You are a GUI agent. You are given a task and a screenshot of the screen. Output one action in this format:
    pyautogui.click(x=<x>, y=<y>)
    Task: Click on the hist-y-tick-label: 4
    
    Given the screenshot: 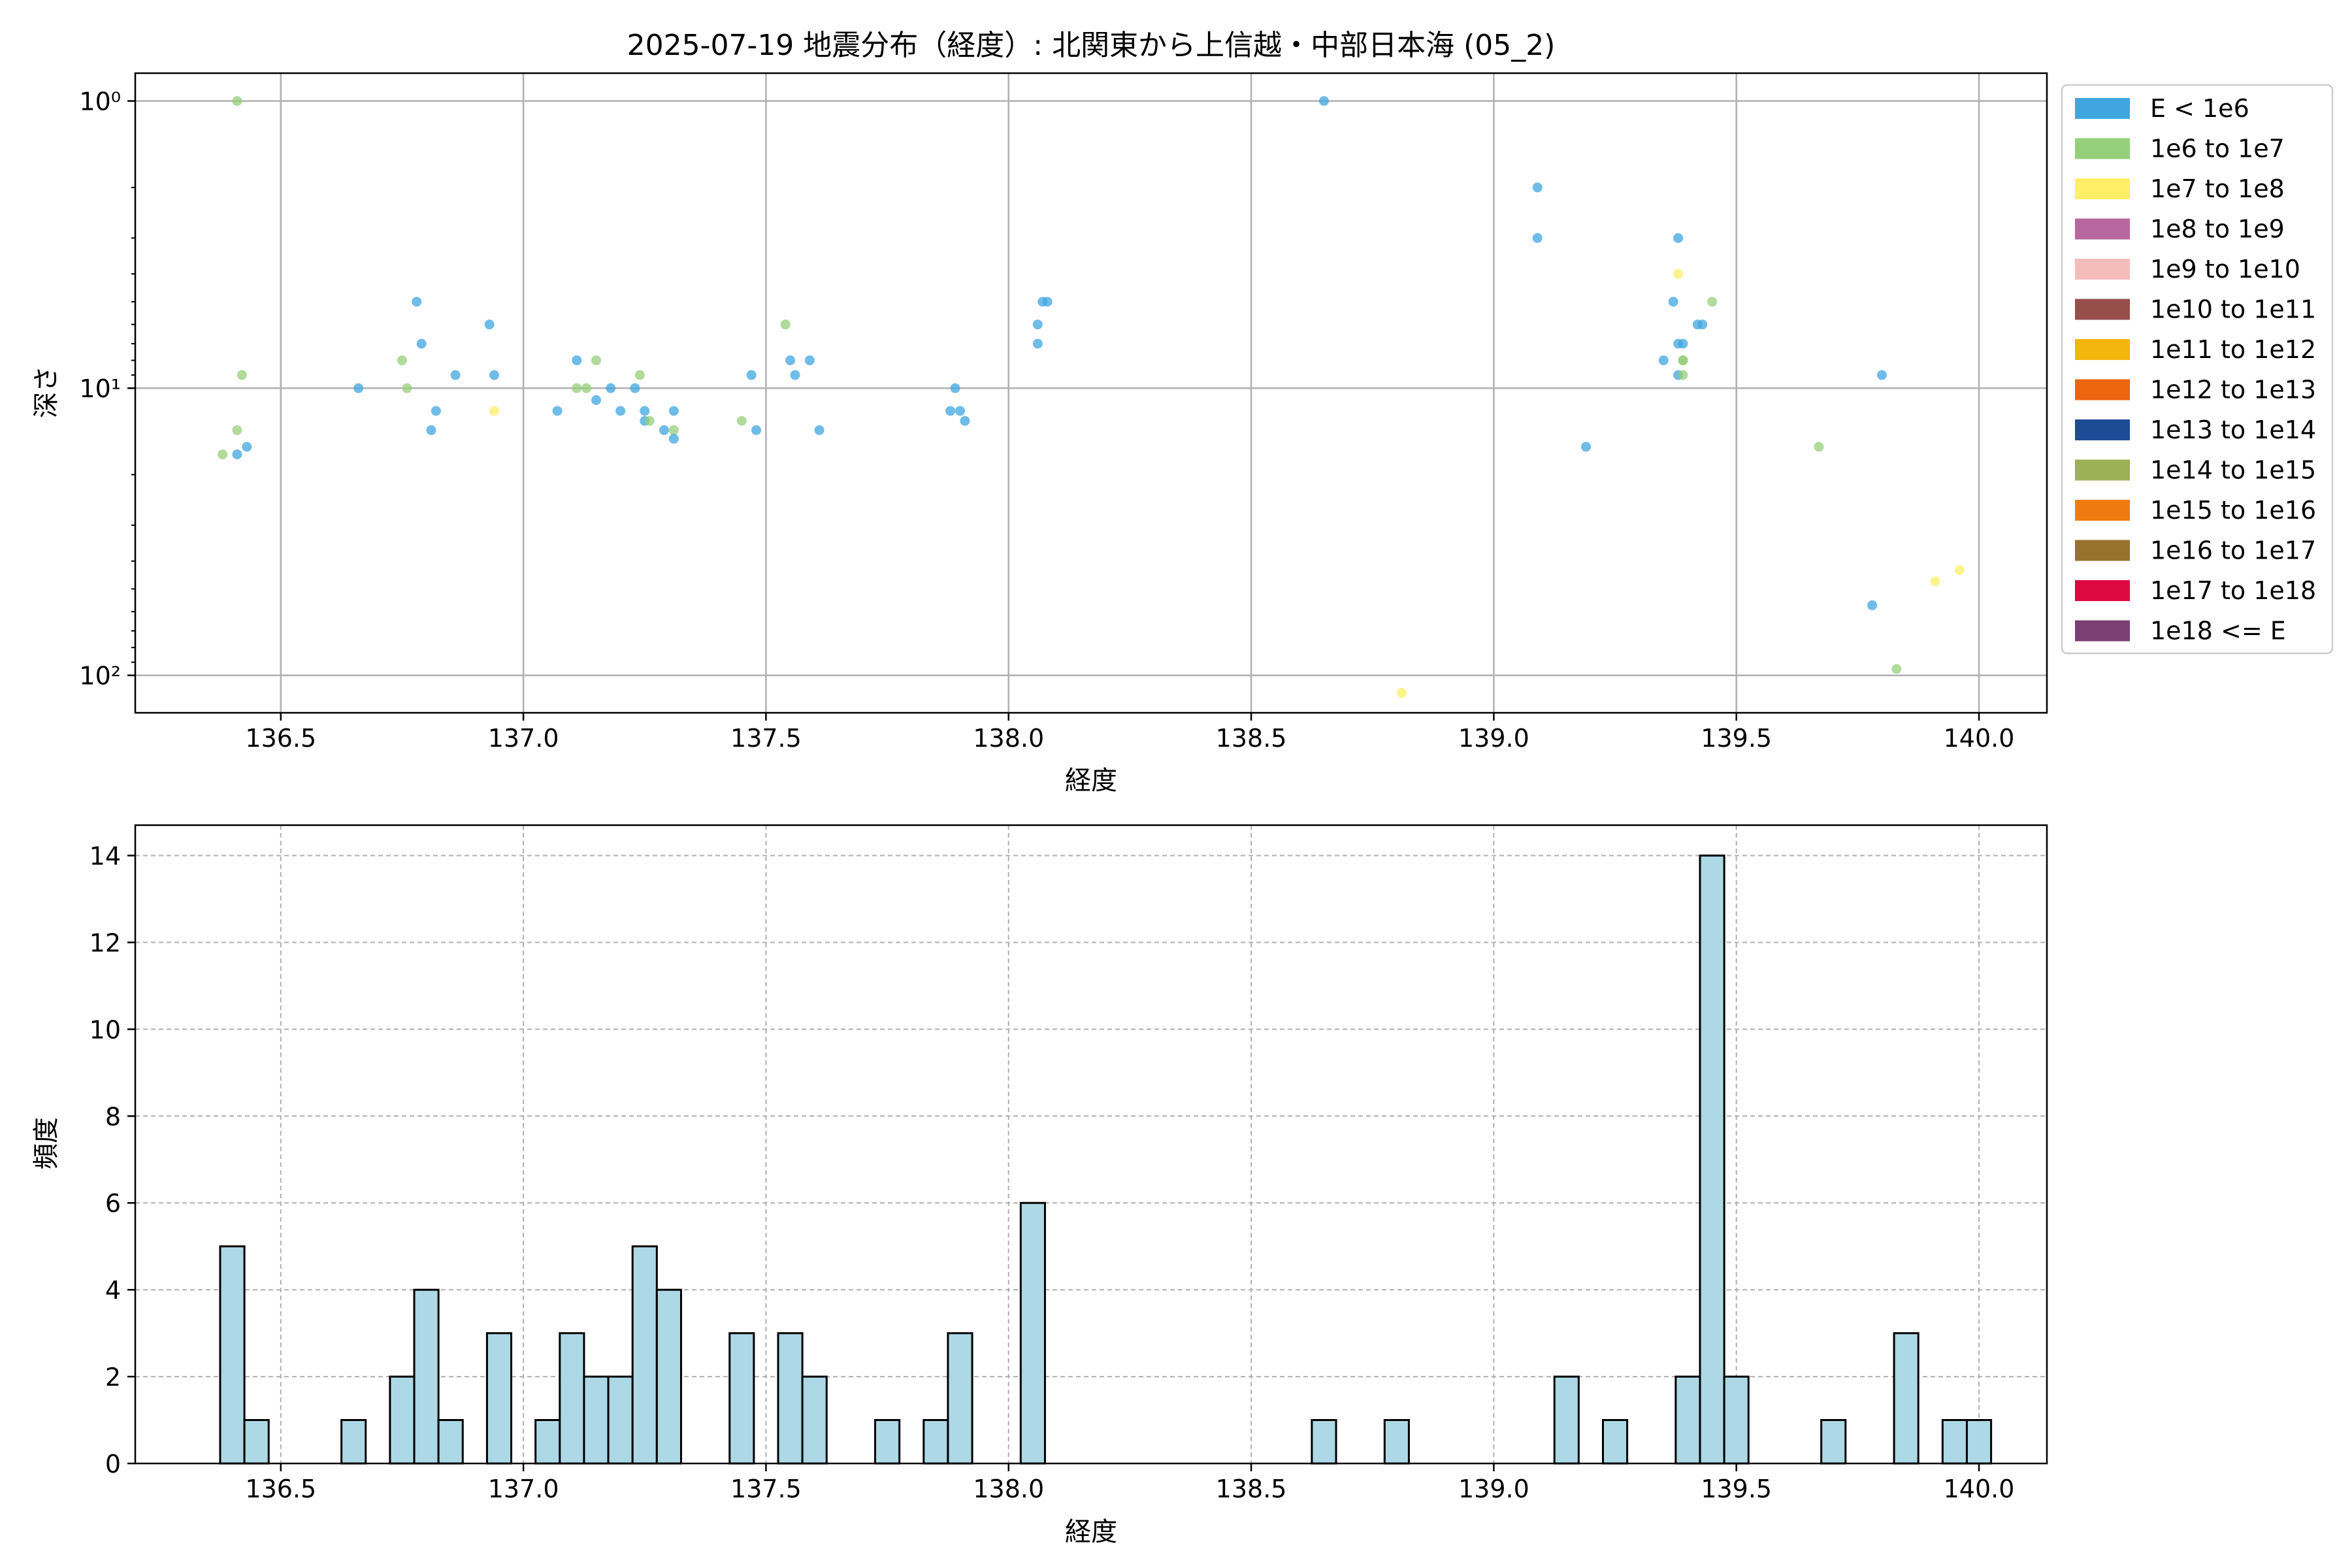 What is the action you would take?
    pyautogui.click(x=113, y=1290)
    